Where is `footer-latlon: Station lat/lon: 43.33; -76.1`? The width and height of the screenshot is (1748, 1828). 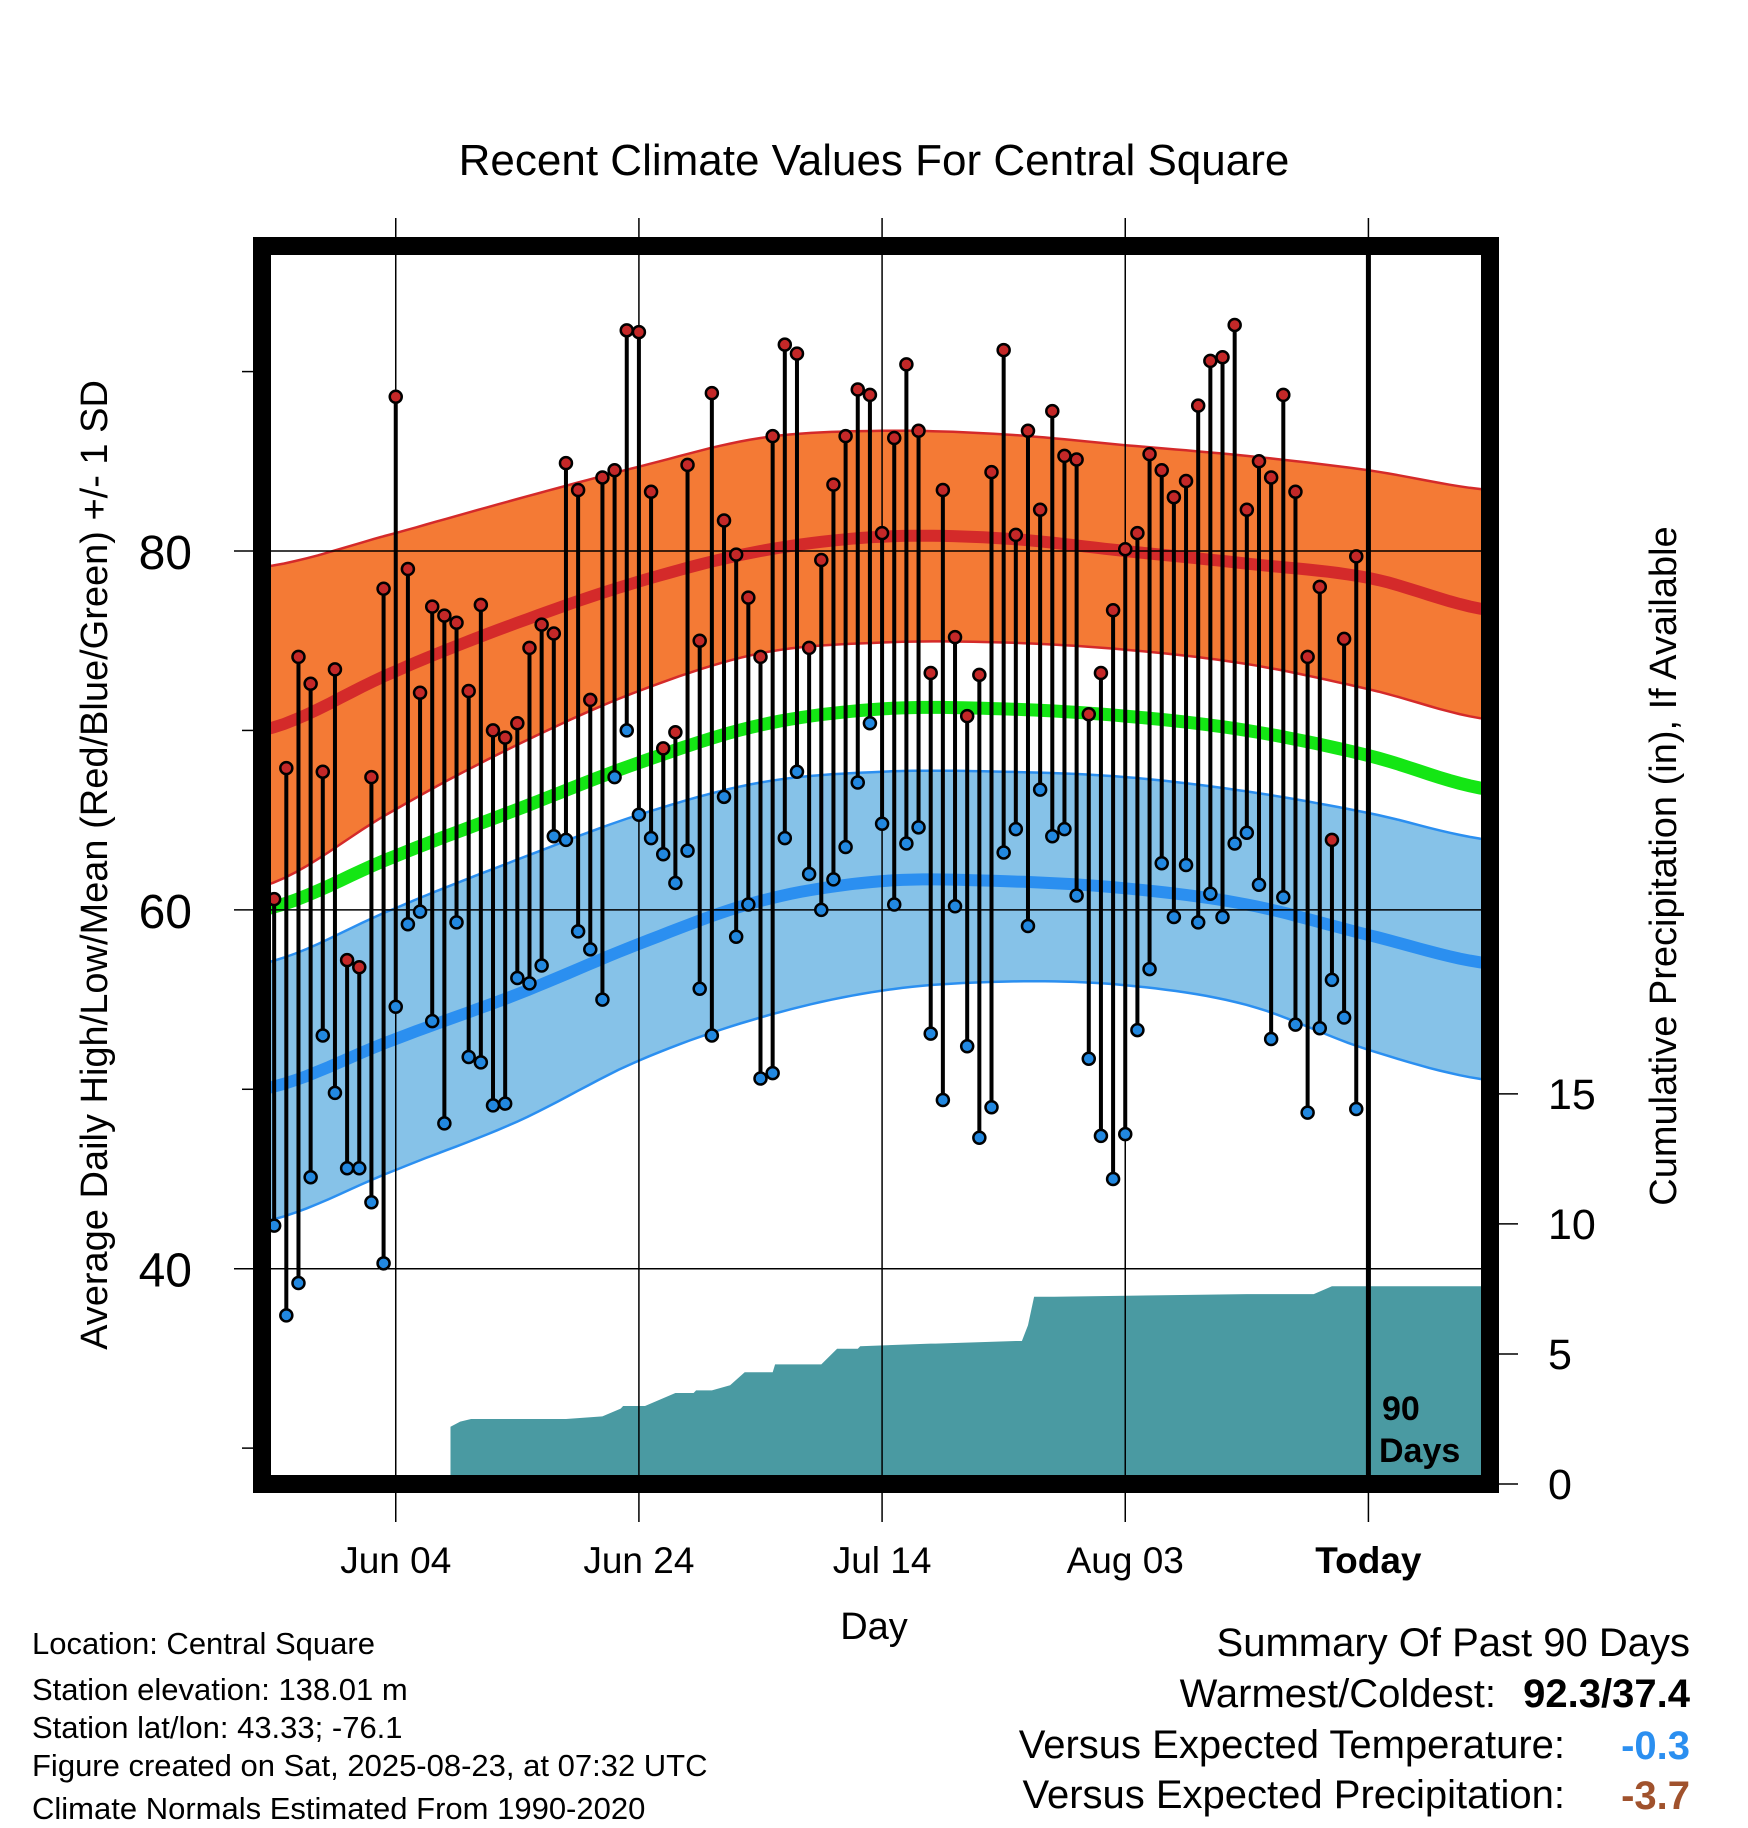
footer-latlon: Station lat/lon: 43.33; -76.1 is located at coordinates (217, 1727).